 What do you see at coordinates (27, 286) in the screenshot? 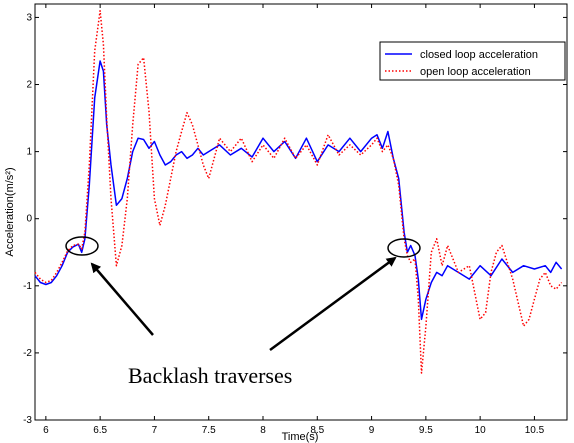
I see `y-tick-label: -1` at bounding box center [27, 286].